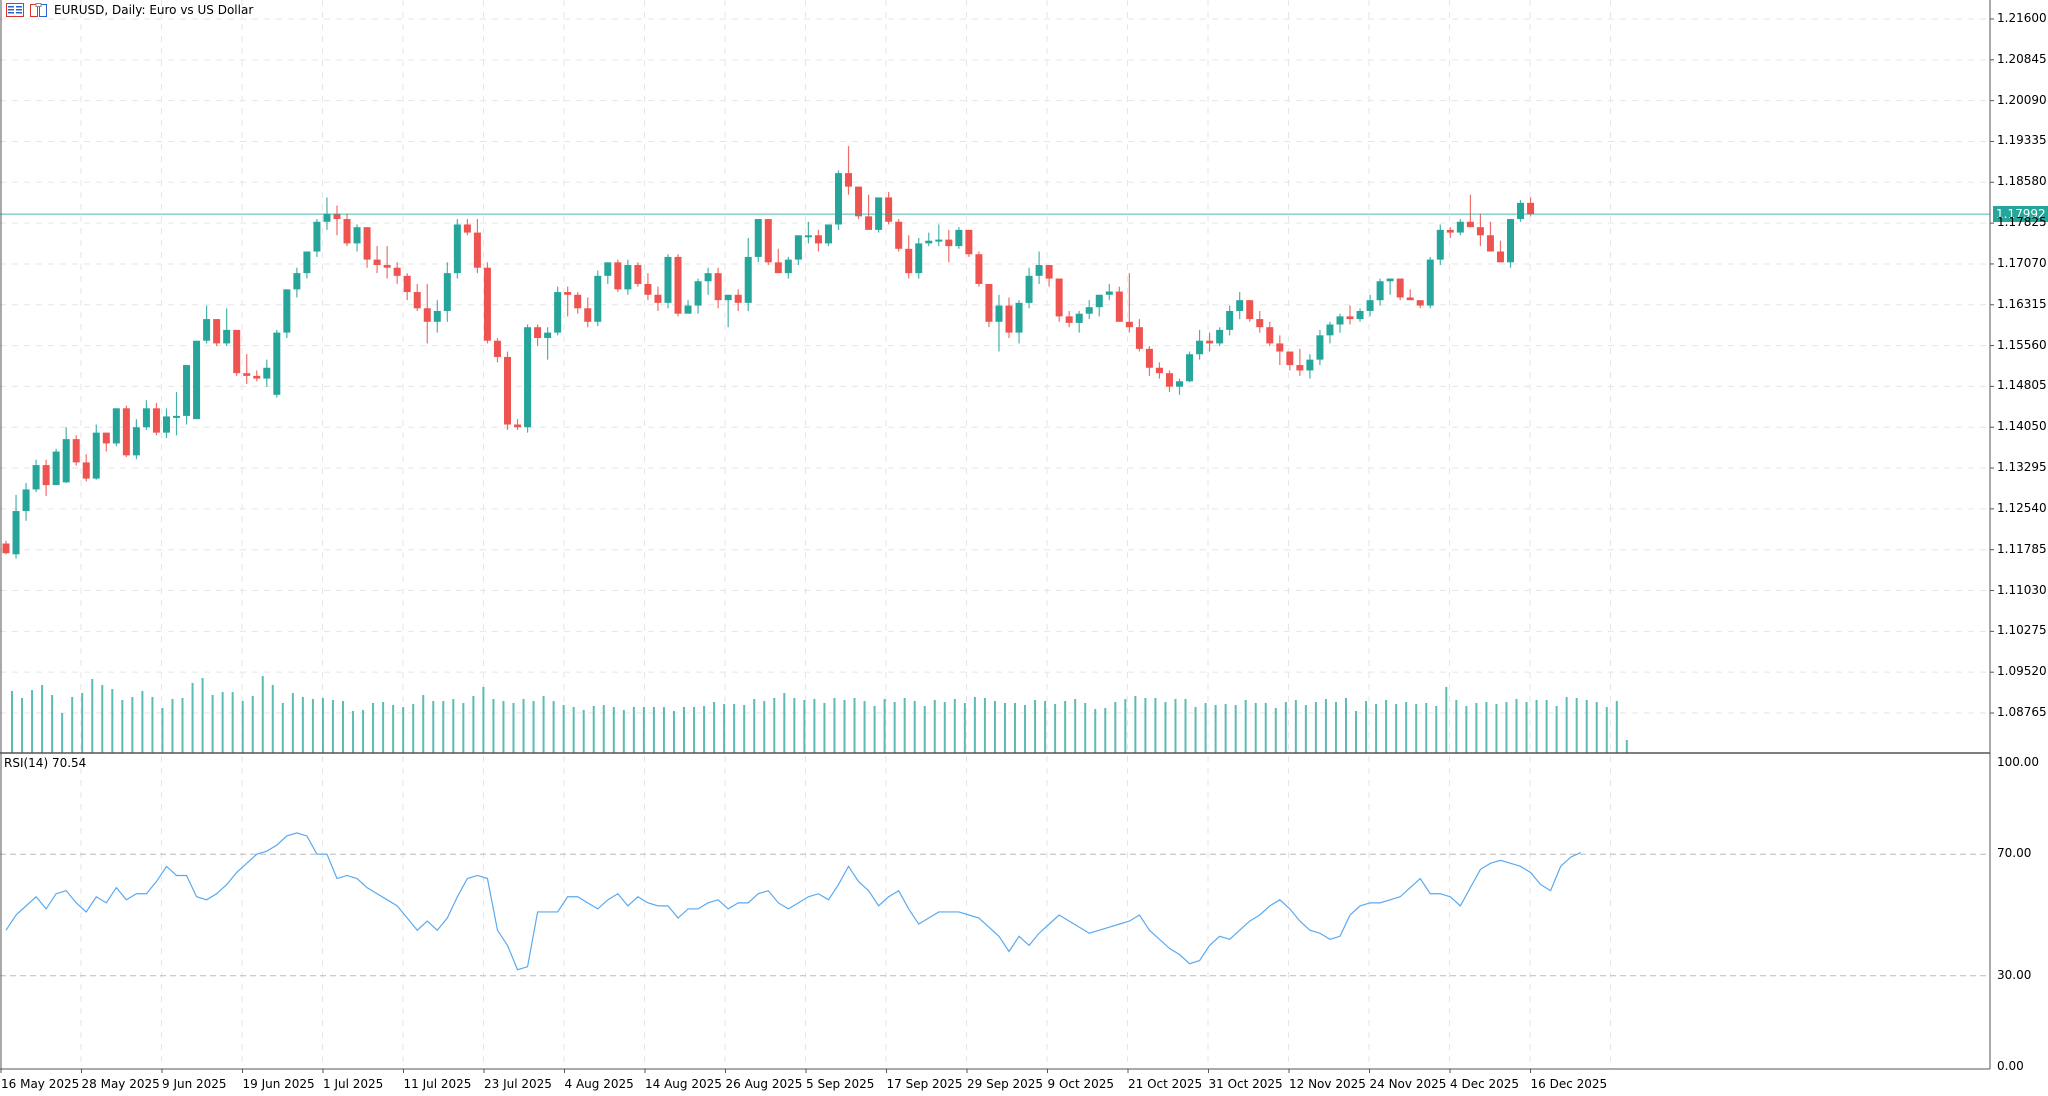  I want to click on x-axis-tick: 24 Nov 2025, so click(1408, 1084).